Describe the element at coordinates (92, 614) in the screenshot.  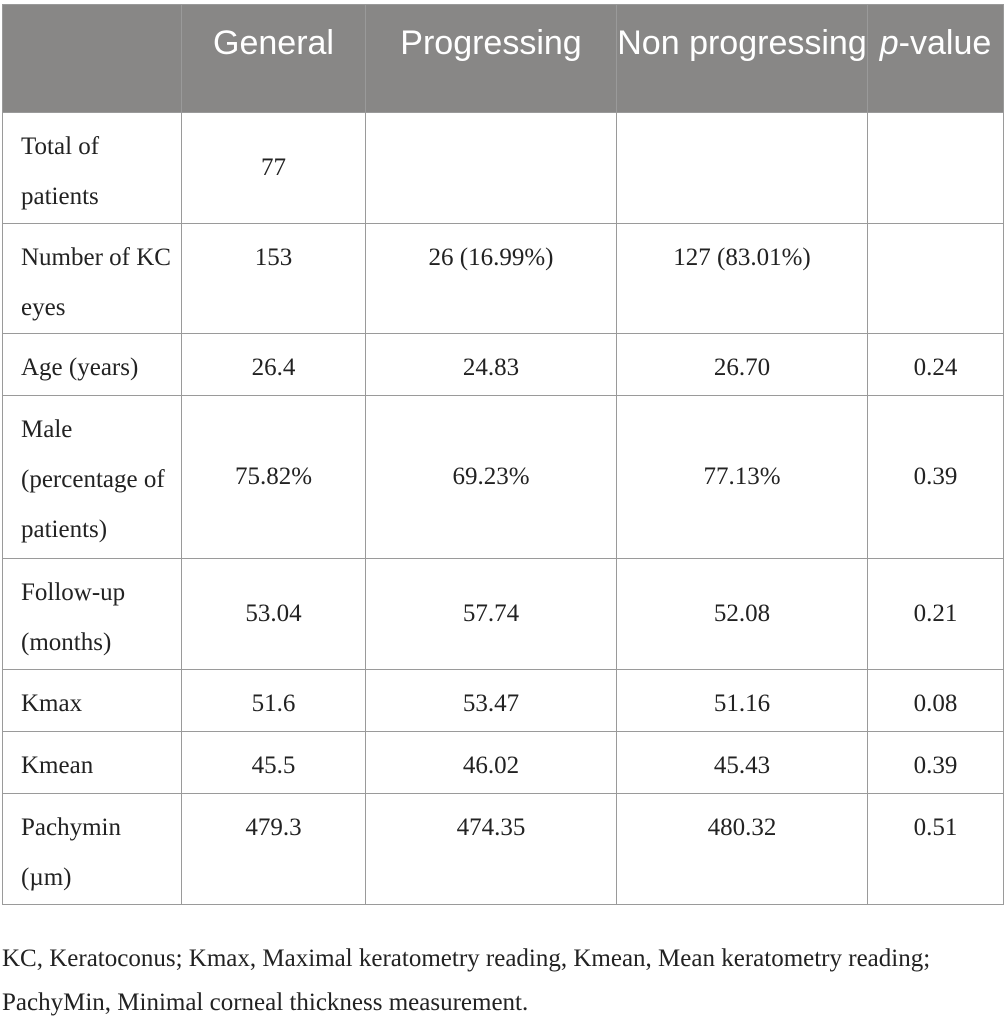
I see `row-label: Follow-up (months)` at that location.